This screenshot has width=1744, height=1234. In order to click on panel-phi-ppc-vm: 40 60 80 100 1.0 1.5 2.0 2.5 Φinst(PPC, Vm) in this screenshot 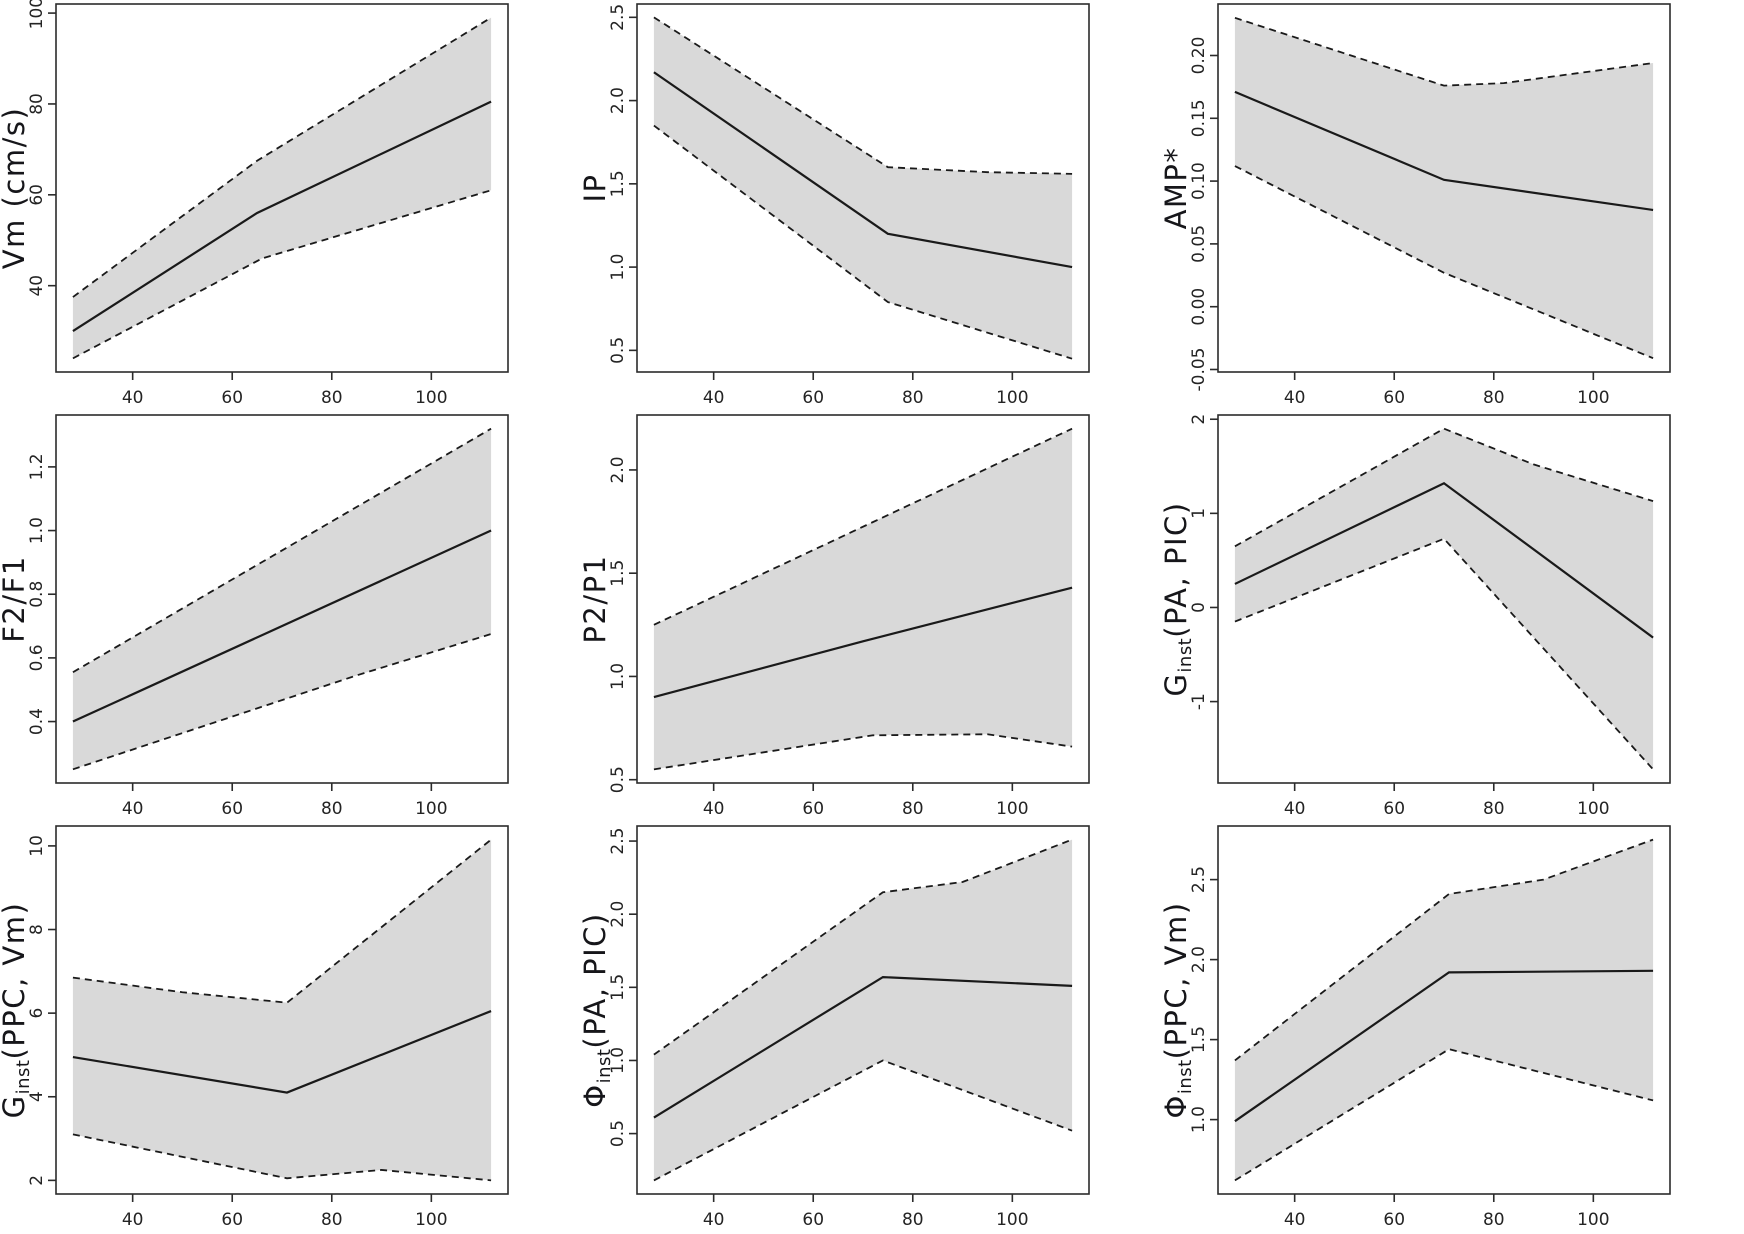, I will do `click(1453, 1028)`.